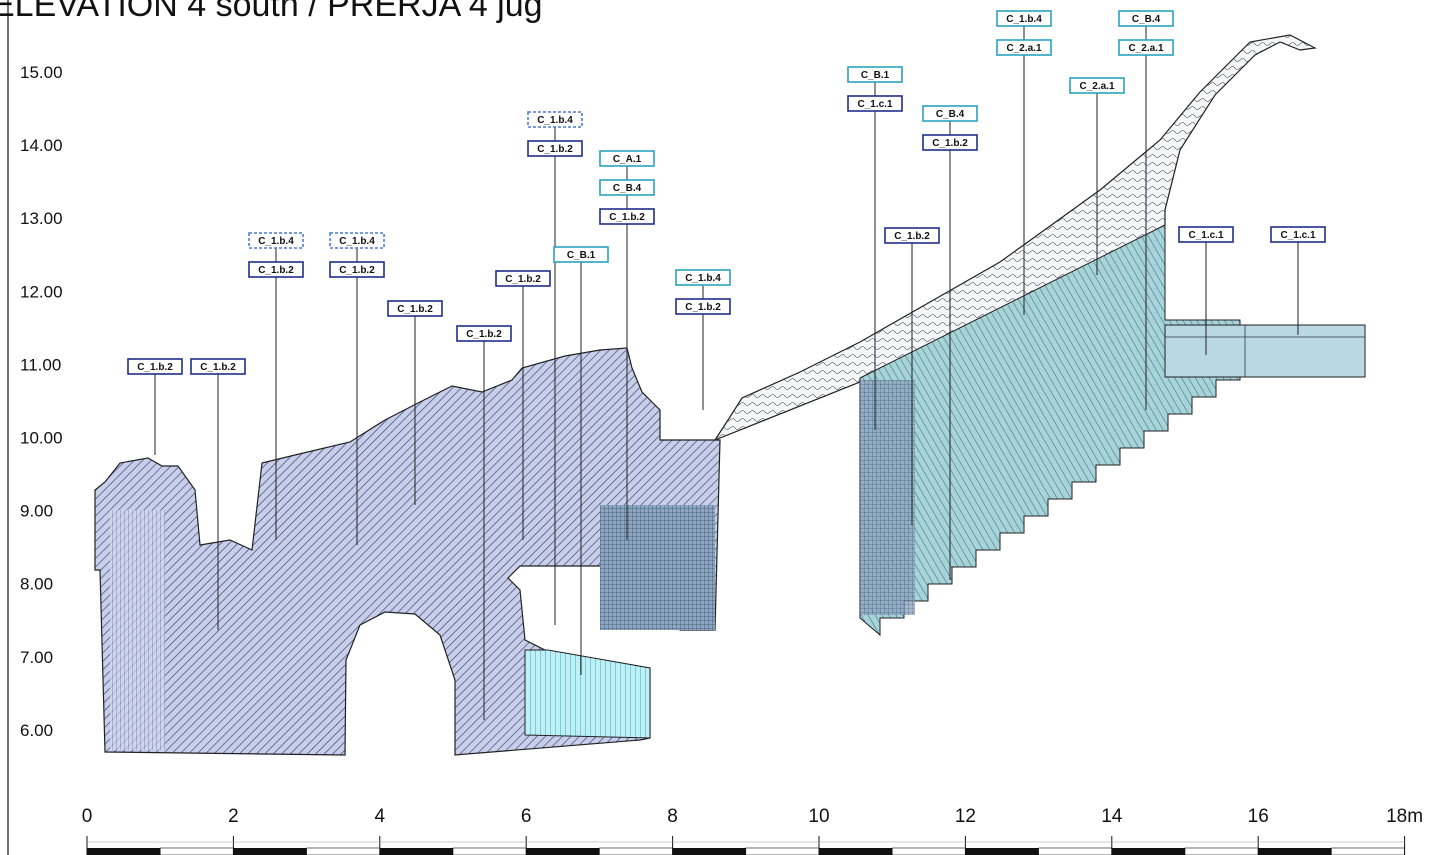  Describe the element at coordinates (818, 816) in the screenshot. I see `scale-label: 10` at that location.